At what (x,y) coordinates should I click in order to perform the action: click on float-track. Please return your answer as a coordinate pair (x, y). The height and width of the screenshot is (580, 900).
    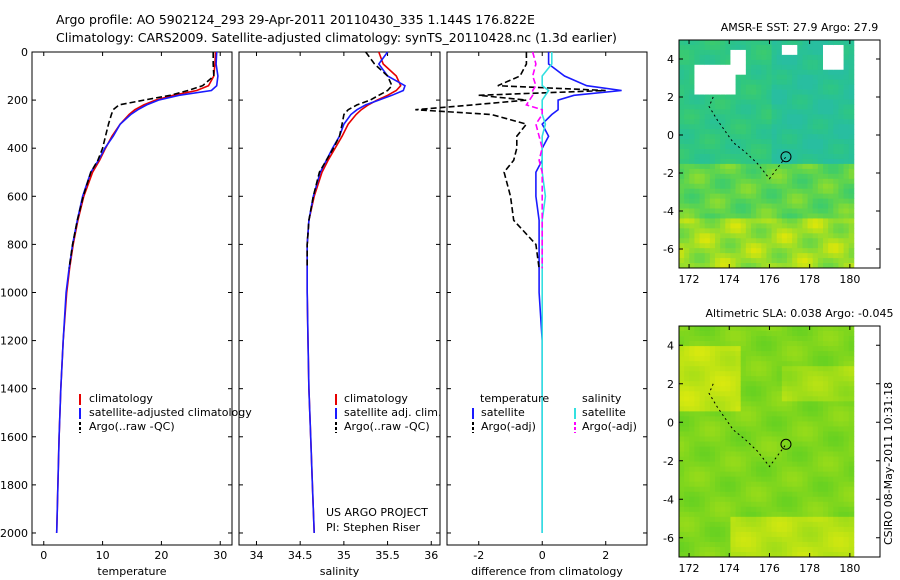
    Looking at the image, I should click on (747, 425).